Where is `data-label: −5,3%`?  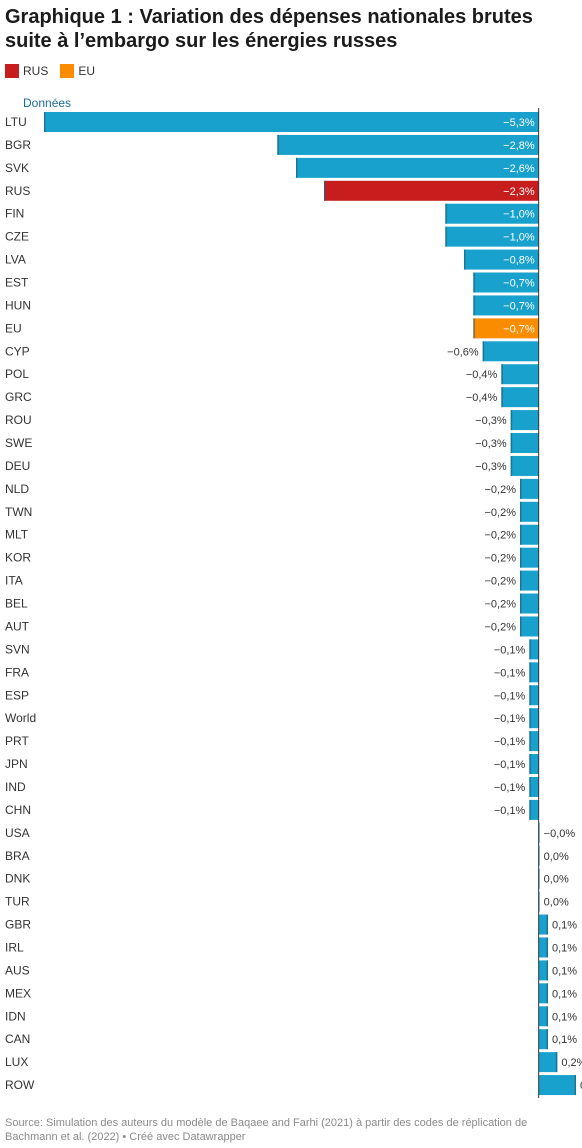
data-label: −5,3% is located at coordinates (519, 123).